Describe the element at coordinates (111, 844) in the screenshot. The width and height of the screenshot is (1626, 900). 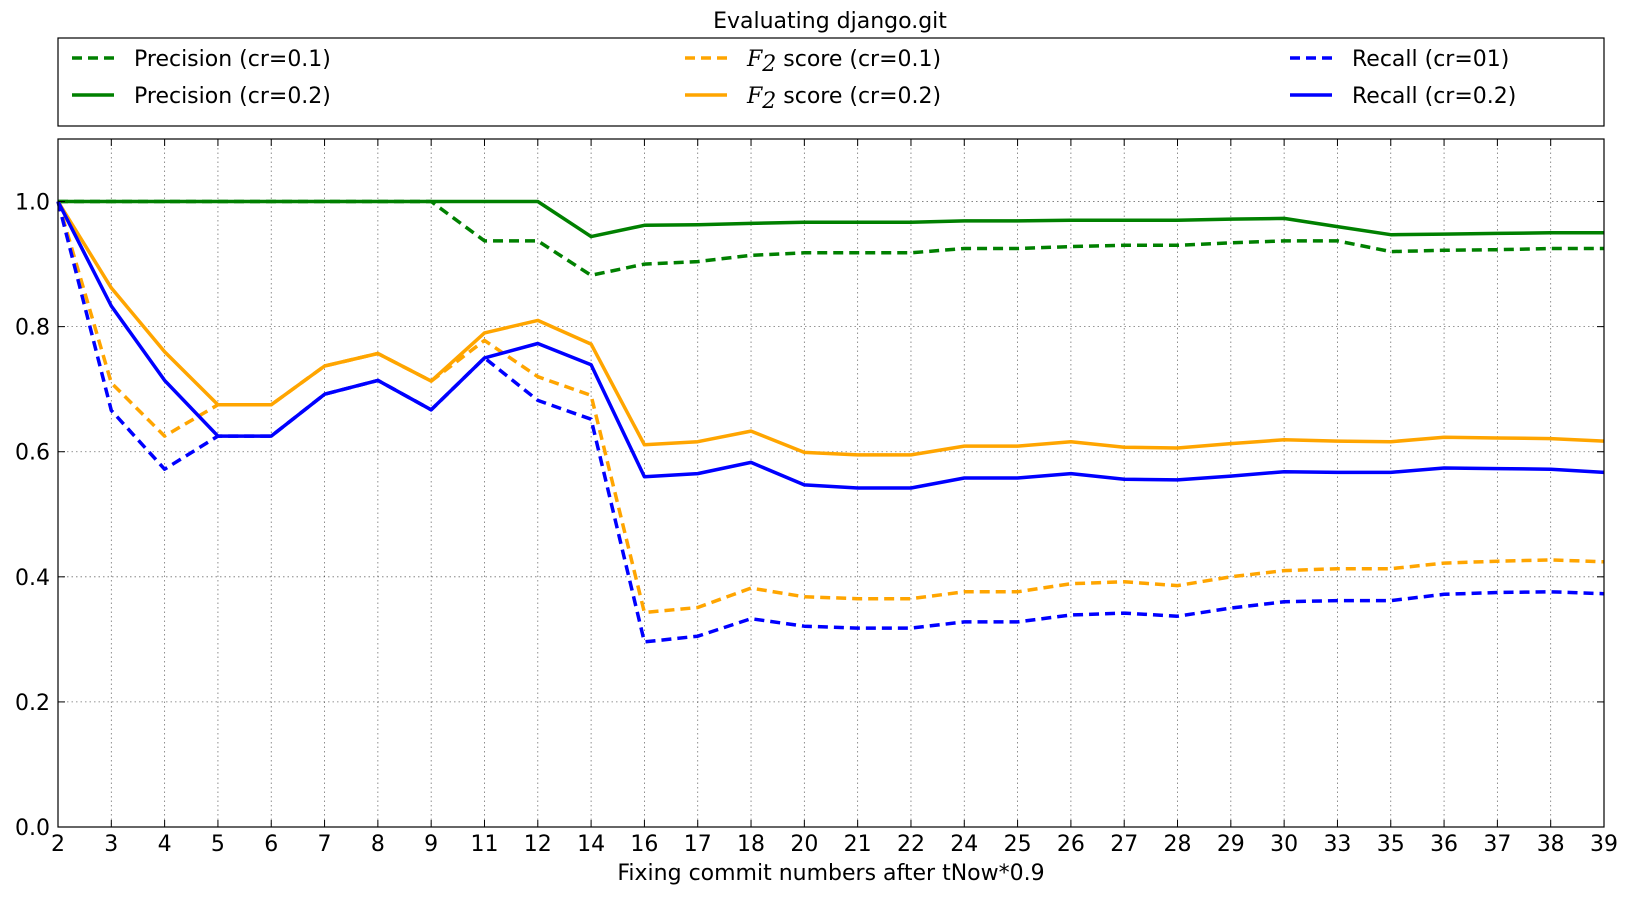
I see `x-tick-label: 3` at that location.